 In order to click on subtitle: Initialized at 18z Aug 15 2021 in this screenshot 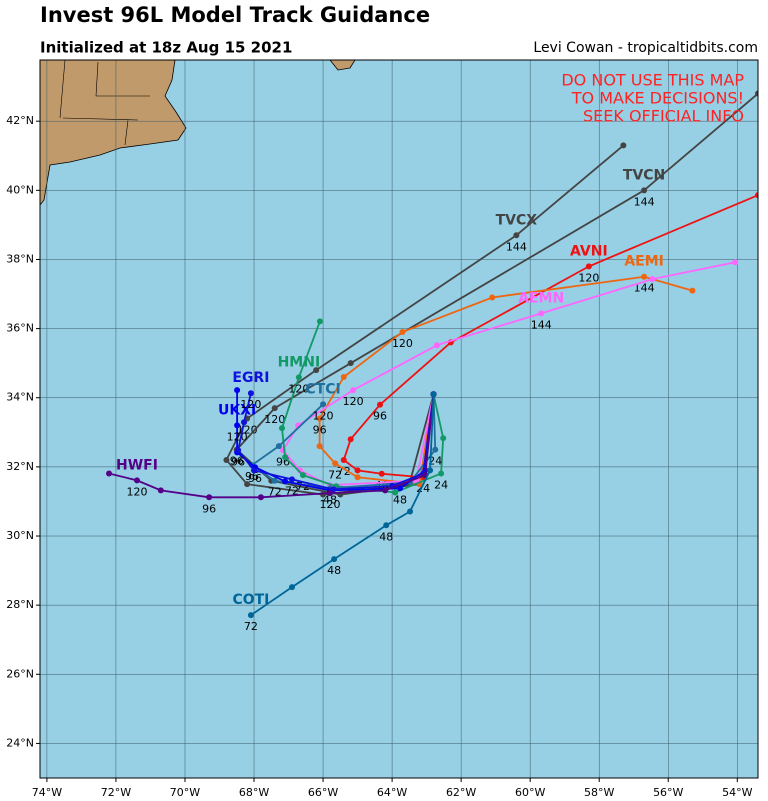, I will do `click(166, 48)`.